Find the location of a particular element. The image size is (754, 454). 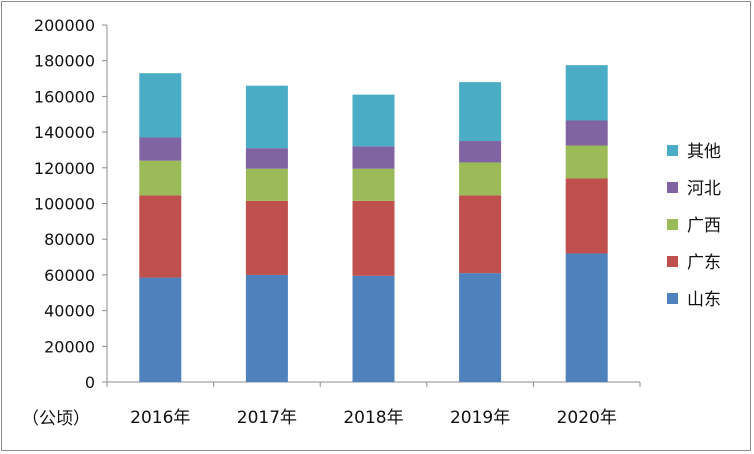

x-tick-labels: 2016年 2017年 2018年 2019年 2020年 is located at coordinates (373, 418).